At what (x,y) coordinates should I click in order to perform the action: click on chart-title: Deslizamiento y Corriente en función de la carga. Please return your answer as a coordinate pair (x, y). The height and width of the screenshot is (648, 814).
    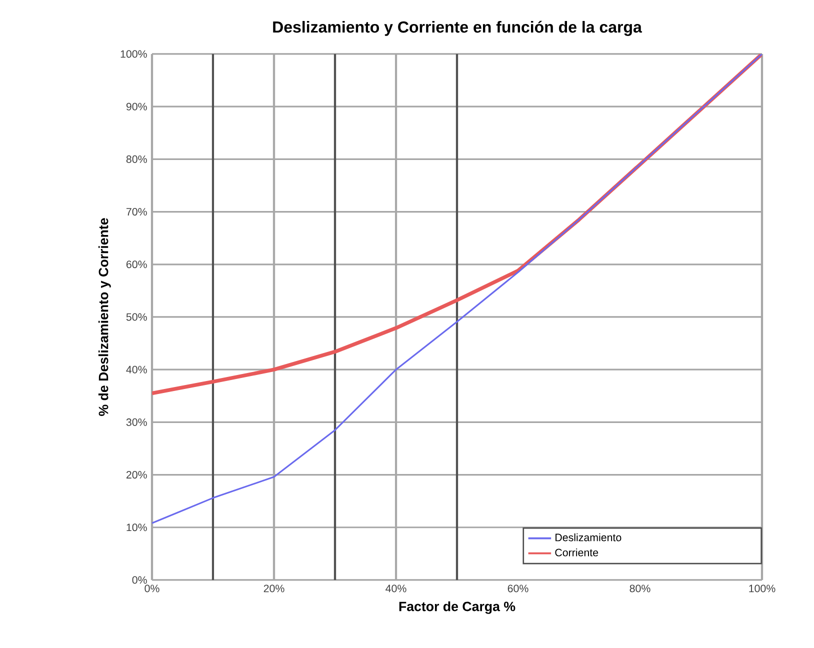
    Looking at the image, I should click on (457, 28).